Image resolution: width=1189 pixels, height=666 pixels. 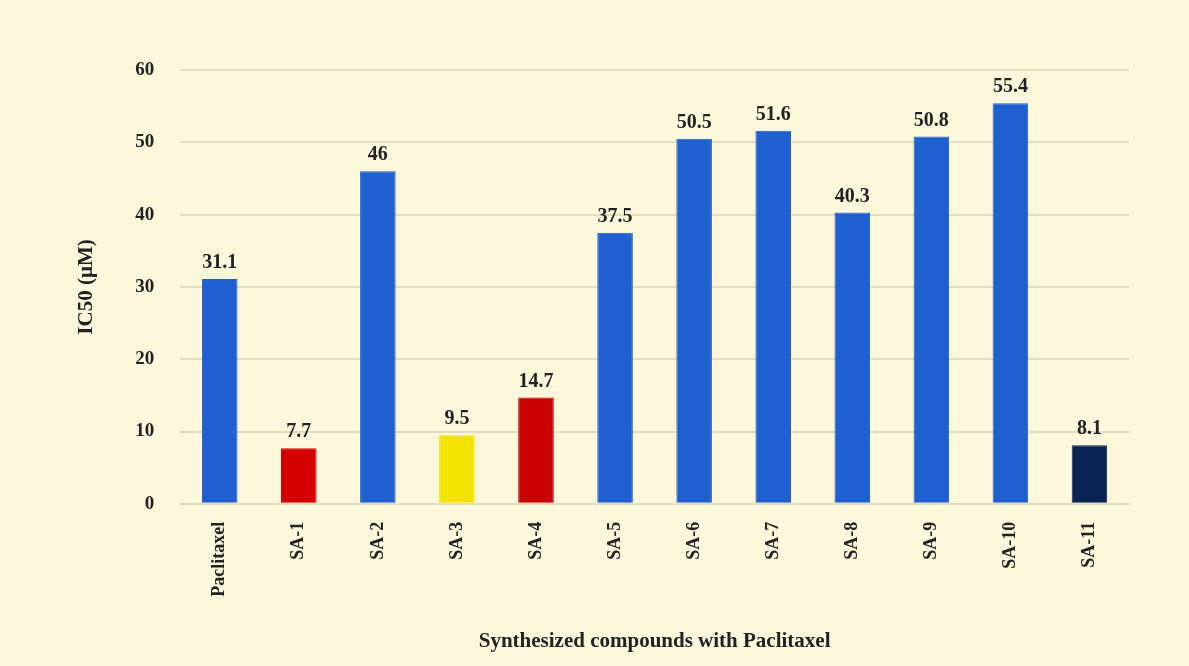 What do you see at coordinates (85, 287) in the screenshot?
I see `y-axis-title: IC50 (µM)` at bounding box center [85, 287].